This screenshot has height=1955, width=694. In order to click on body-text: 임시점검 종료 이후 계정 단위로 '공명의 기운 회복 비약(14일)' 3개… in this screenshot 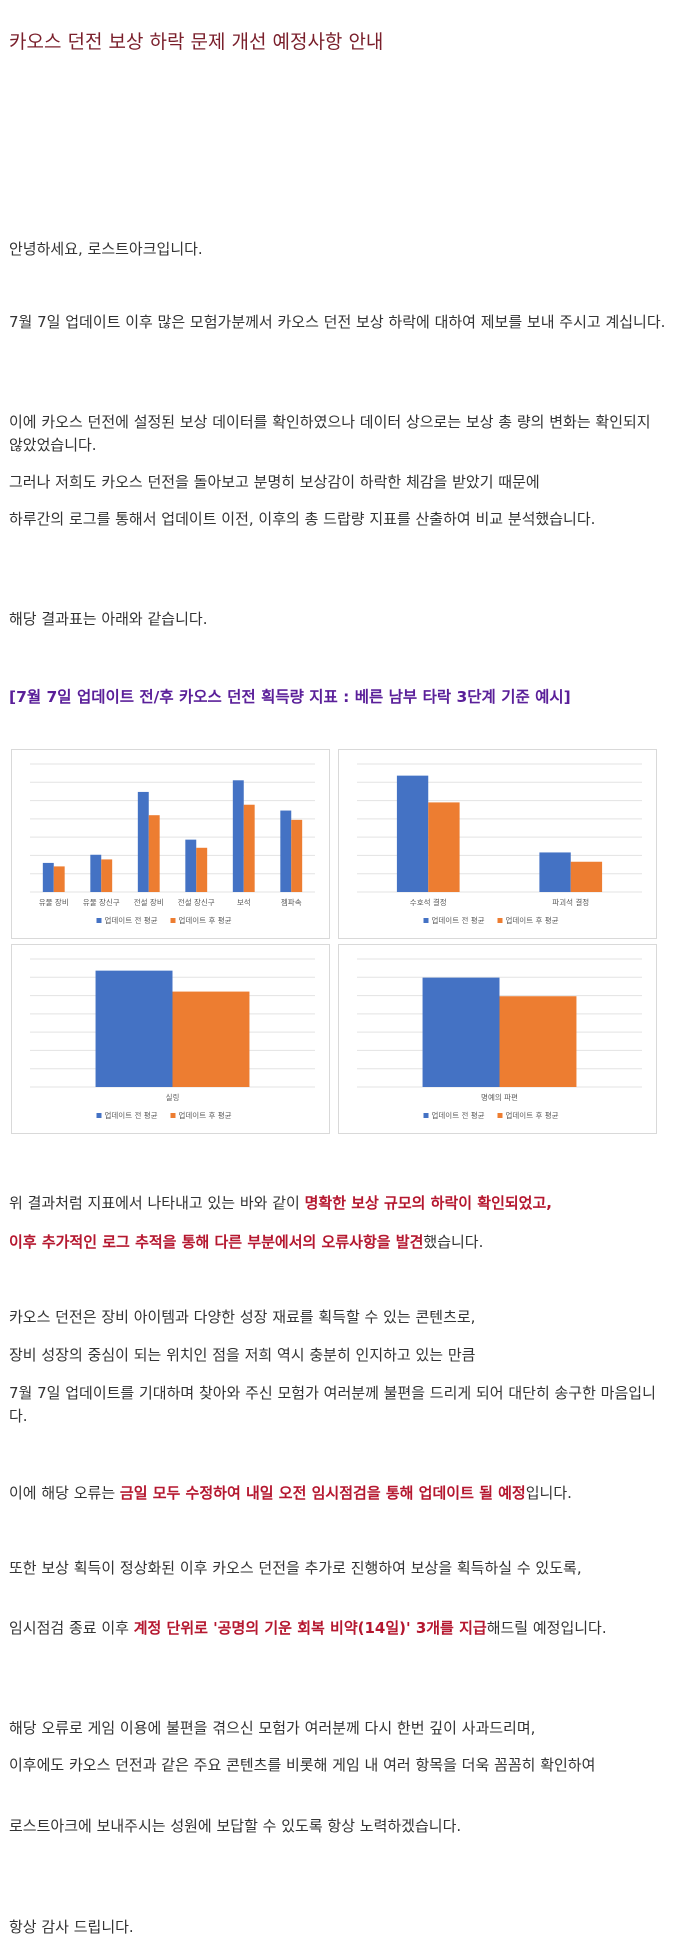, I will do `click(339, 1628)`.